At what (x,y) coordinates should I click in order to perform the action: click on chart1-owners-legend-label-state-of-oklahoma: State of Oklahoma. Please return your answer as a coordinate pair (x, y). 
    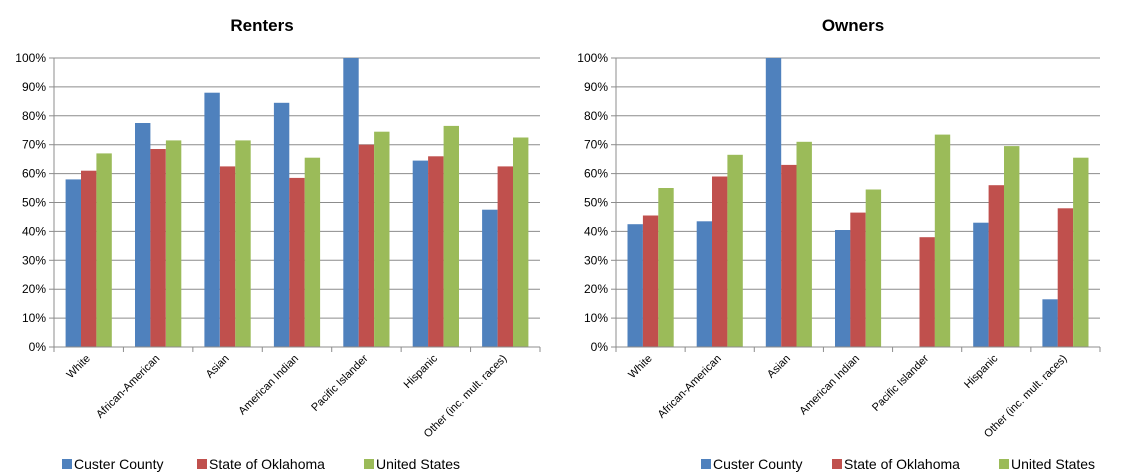
    Looking at the image, I should click on (902, 464).